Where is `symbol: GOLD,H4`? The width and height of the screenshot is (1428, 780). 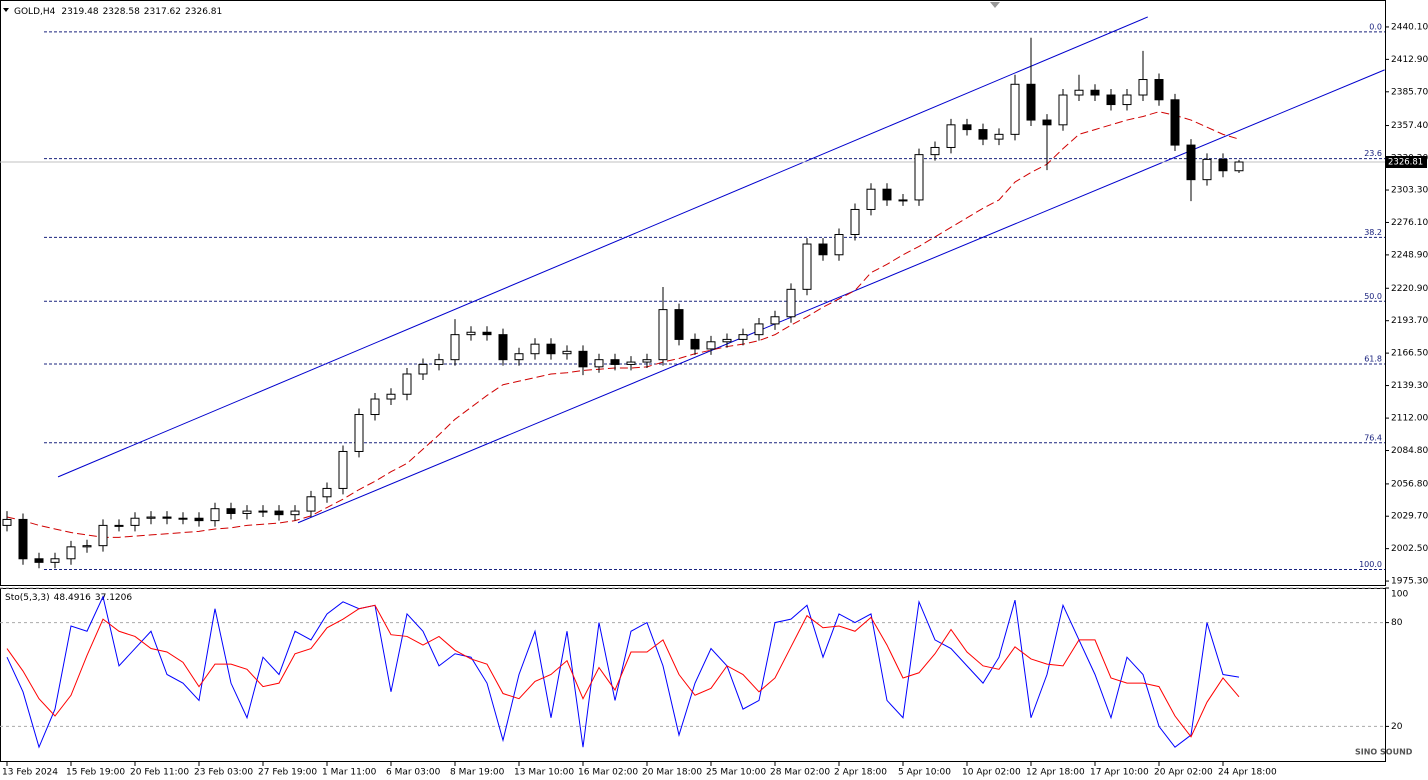 symbol: GOLD,H4 is located at coordinates (35, 12).